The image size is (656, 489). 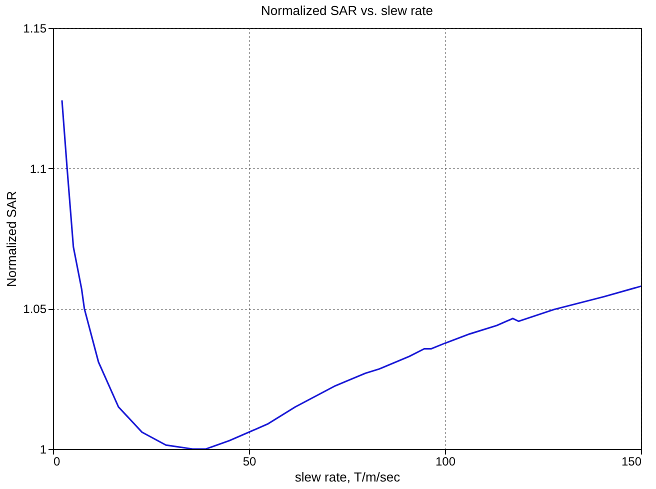 What do you see at coordinates (38, 169) in the screenshot?
I see `y-tick-label: 1.1` at bounding box center [38, 169].